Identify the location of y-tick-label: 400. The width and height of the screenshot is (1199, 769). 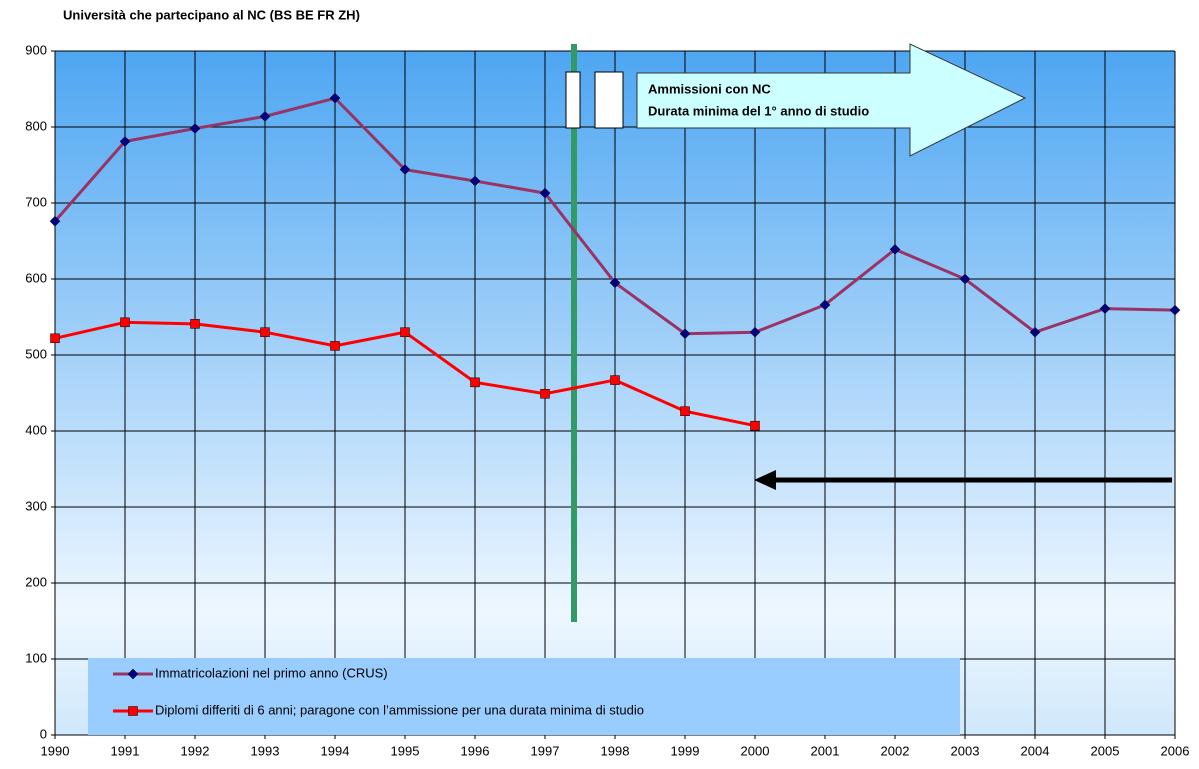
(36, 429).